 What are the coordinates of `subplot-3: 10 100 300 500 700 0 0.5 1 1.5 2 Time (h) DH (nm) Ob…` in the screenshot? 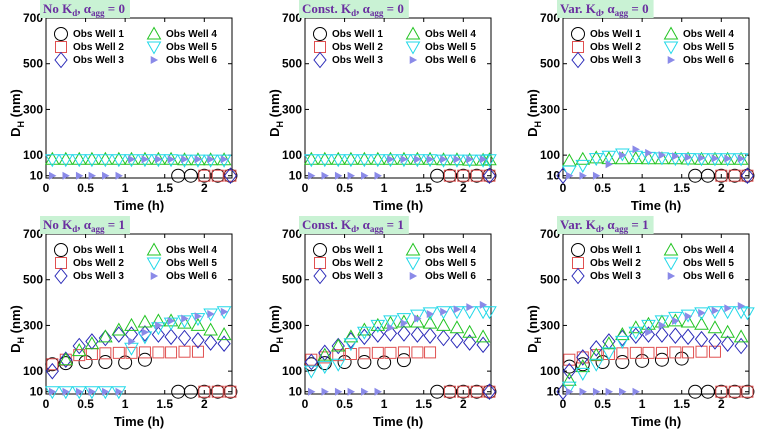 It's located at (640, 106).